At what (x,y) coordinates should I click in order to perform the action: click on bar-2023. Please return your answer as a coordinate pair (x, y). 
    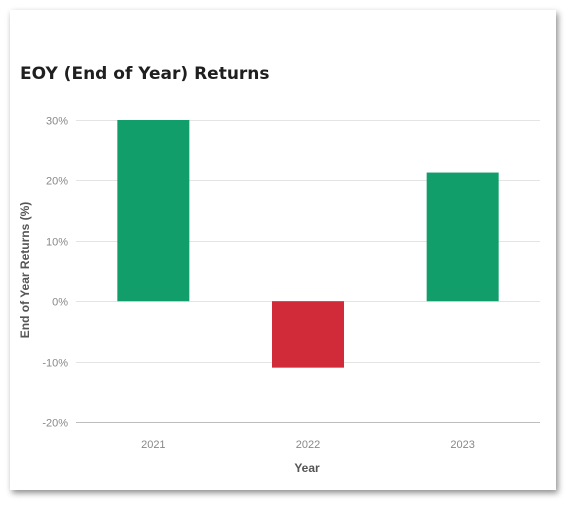
    Looking at the image, I should click on (462, 237).